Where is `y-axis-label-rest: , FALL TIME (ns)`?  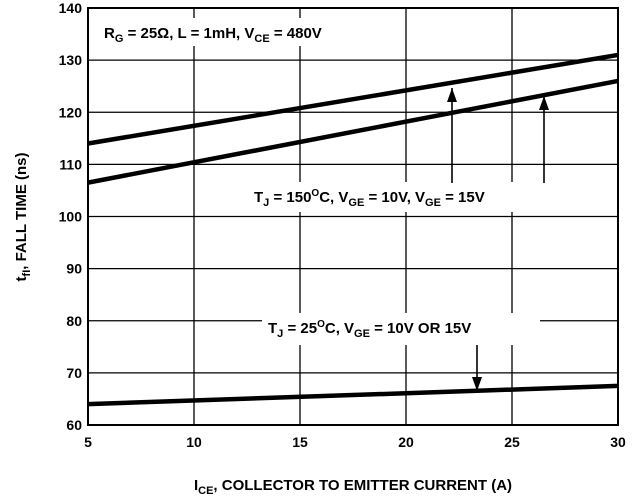
y-axis-label-rest: , FALL TIME (ns) is located at coordinates (21, 211).